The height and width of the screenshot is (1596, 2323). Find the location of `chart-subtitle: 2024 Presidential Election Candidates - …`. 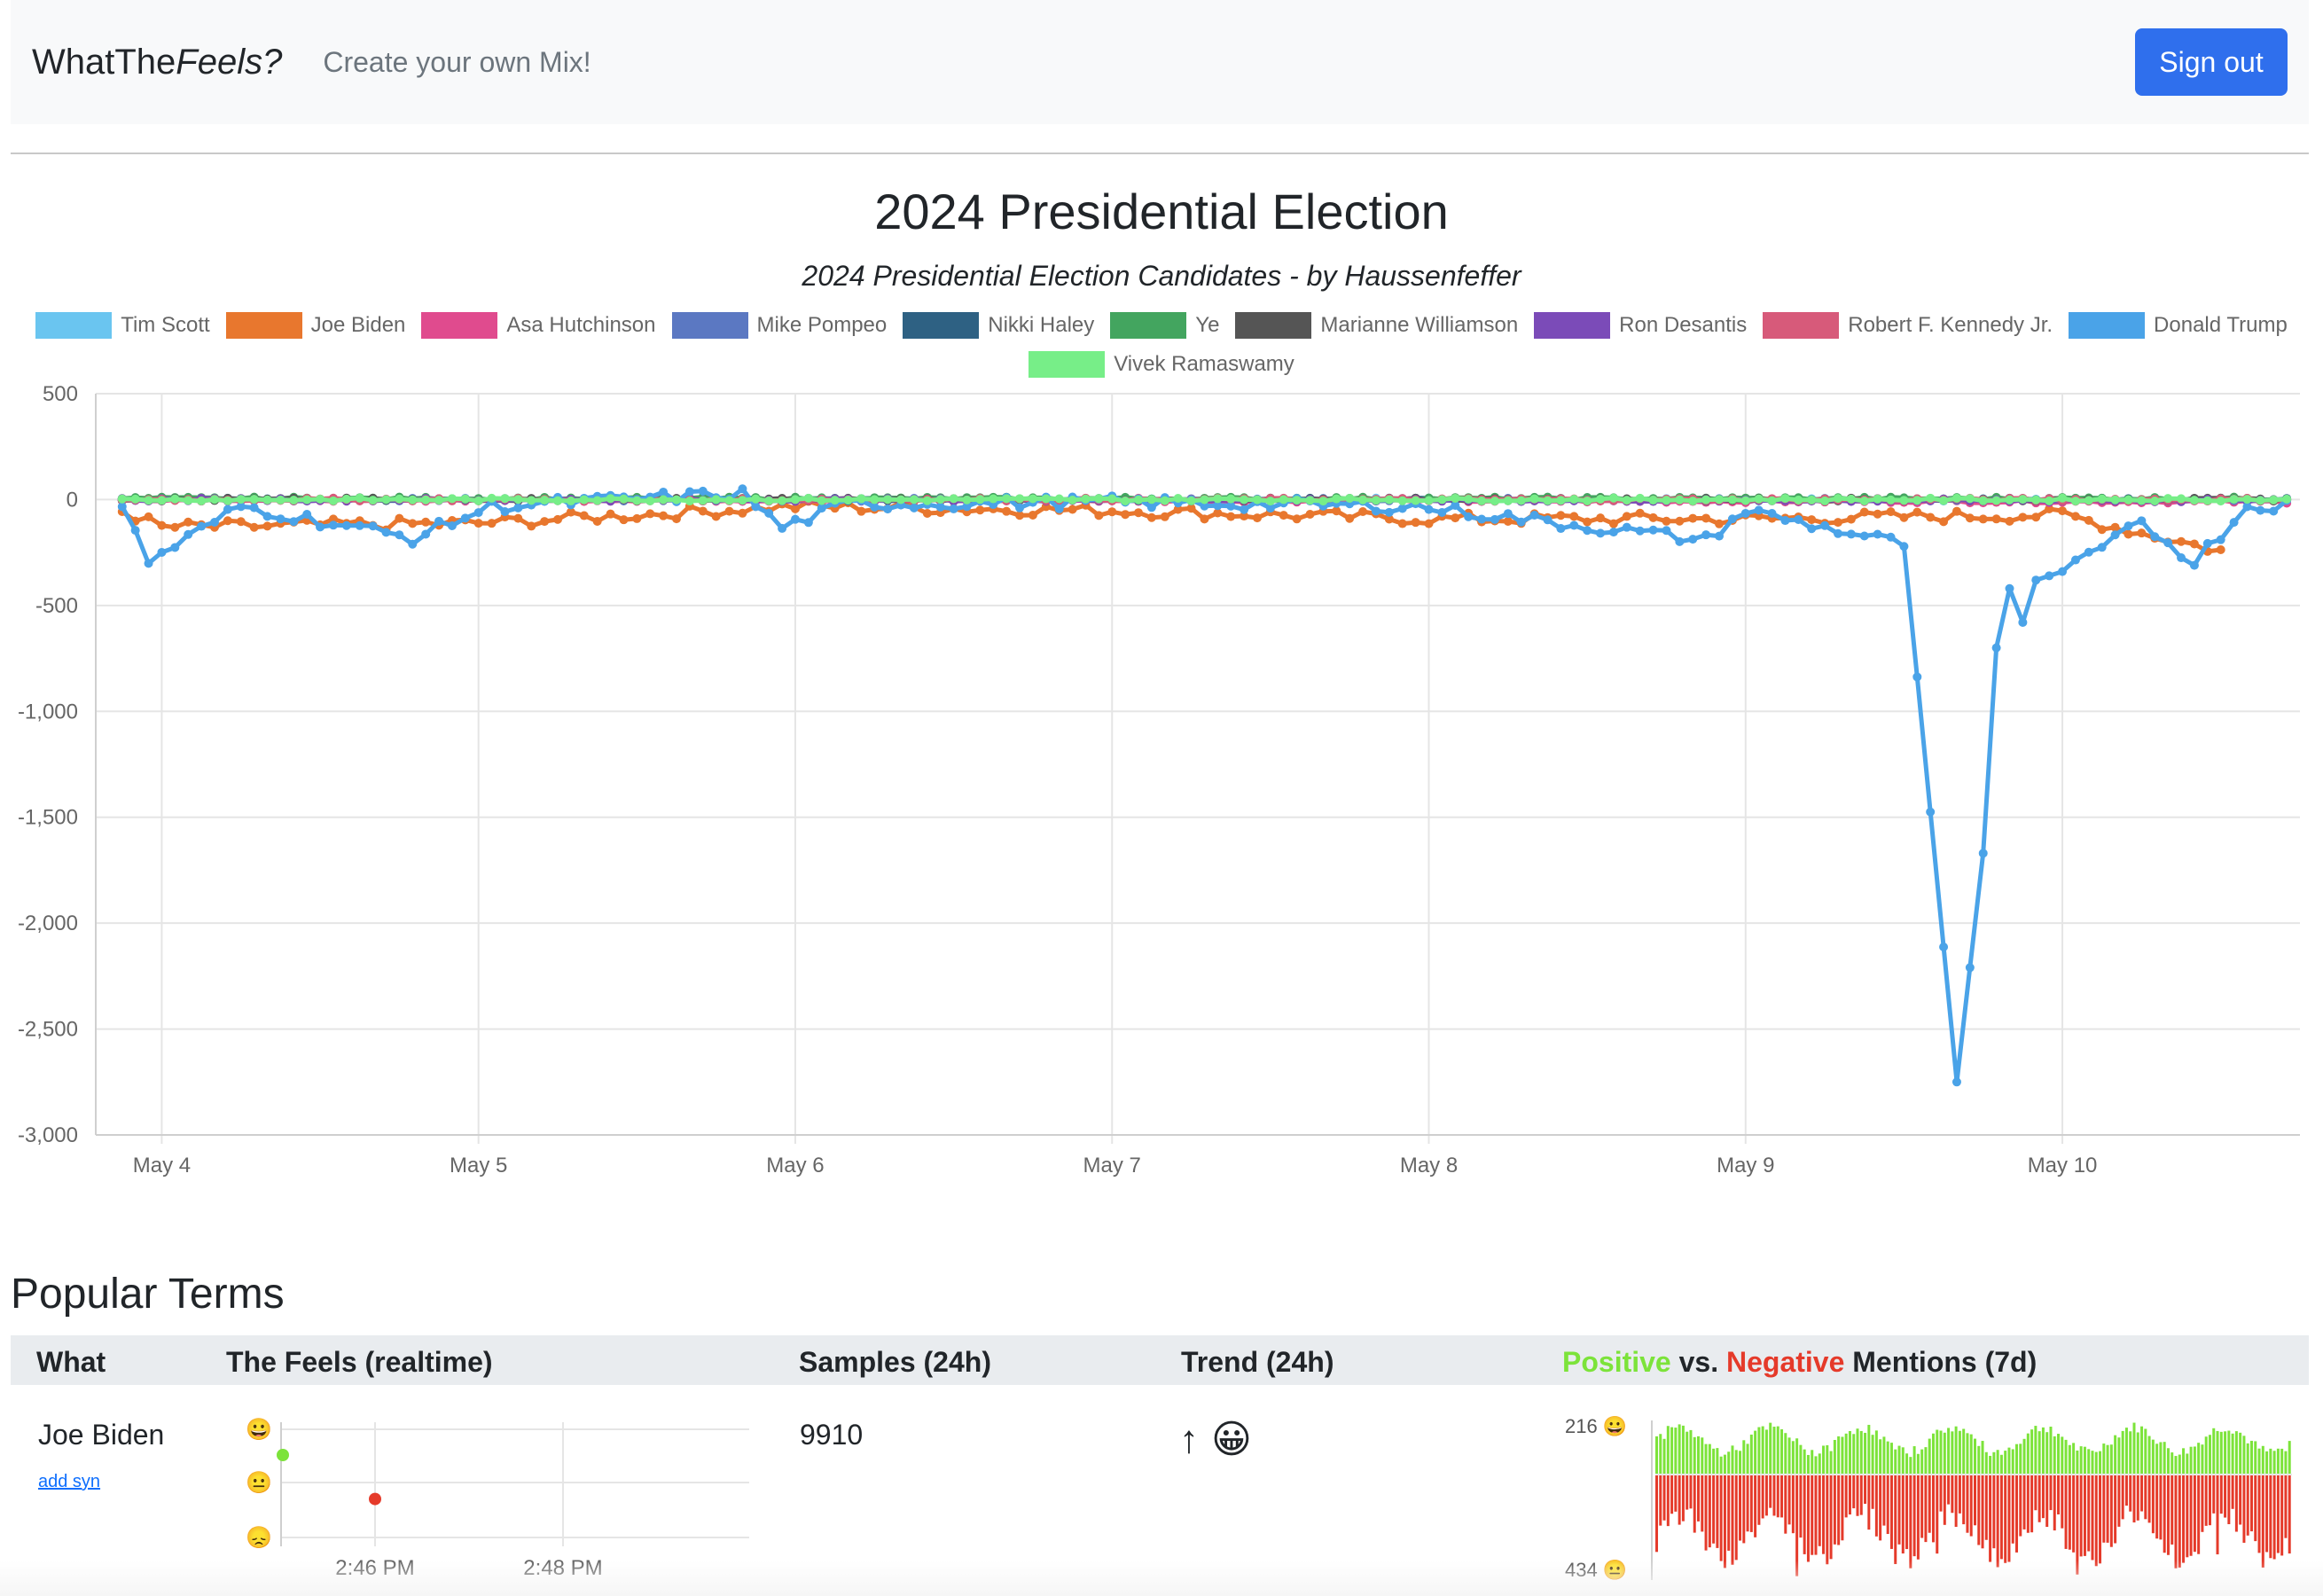

chart-subtitle: 2024 Presidential Election Candidates - … is located at coordinates (1162, 276).